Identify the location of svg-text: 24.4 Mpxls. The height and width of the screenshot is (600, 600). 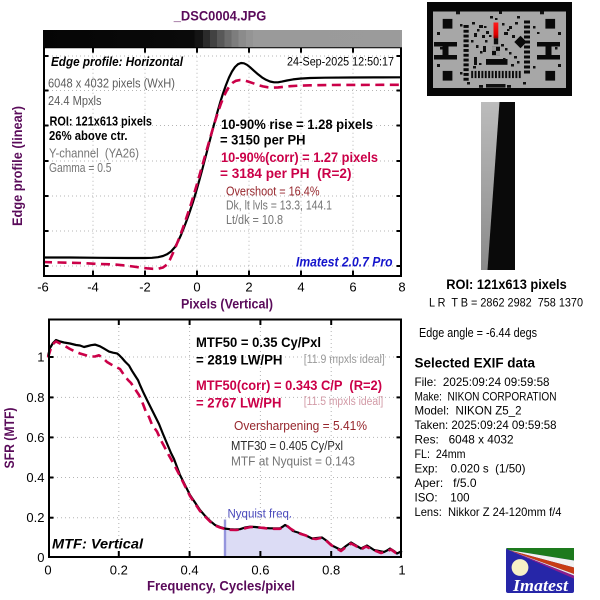
(75, 101).